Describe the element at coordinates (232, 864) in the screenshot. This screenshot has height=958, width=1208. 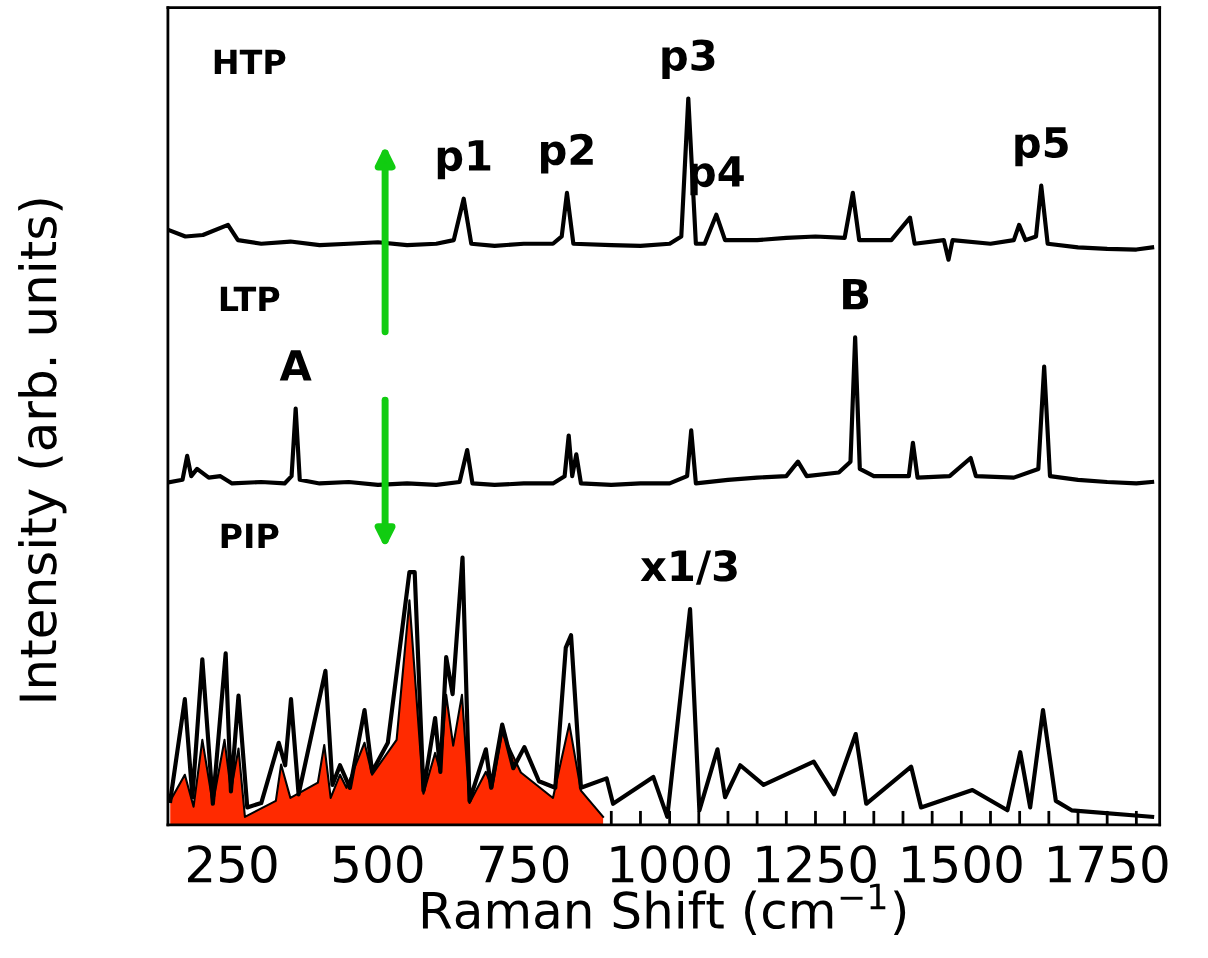
I see `x-tick-label: 250` at that location.